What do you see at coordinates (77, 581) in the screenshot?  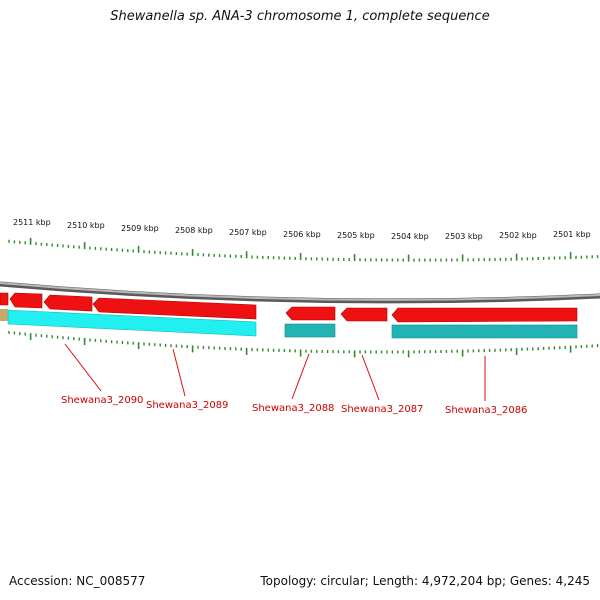 I see `accession-text: Accession: NC_008577` at bounding box center [77, 581].